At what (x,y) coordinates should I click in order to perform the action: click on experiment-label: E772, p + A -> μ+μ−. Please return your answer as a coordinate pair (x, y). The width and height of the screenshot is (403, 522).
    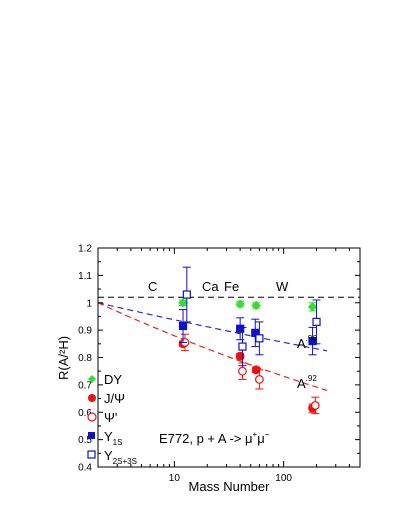
    Looking at the image, I should click on (214, 438).